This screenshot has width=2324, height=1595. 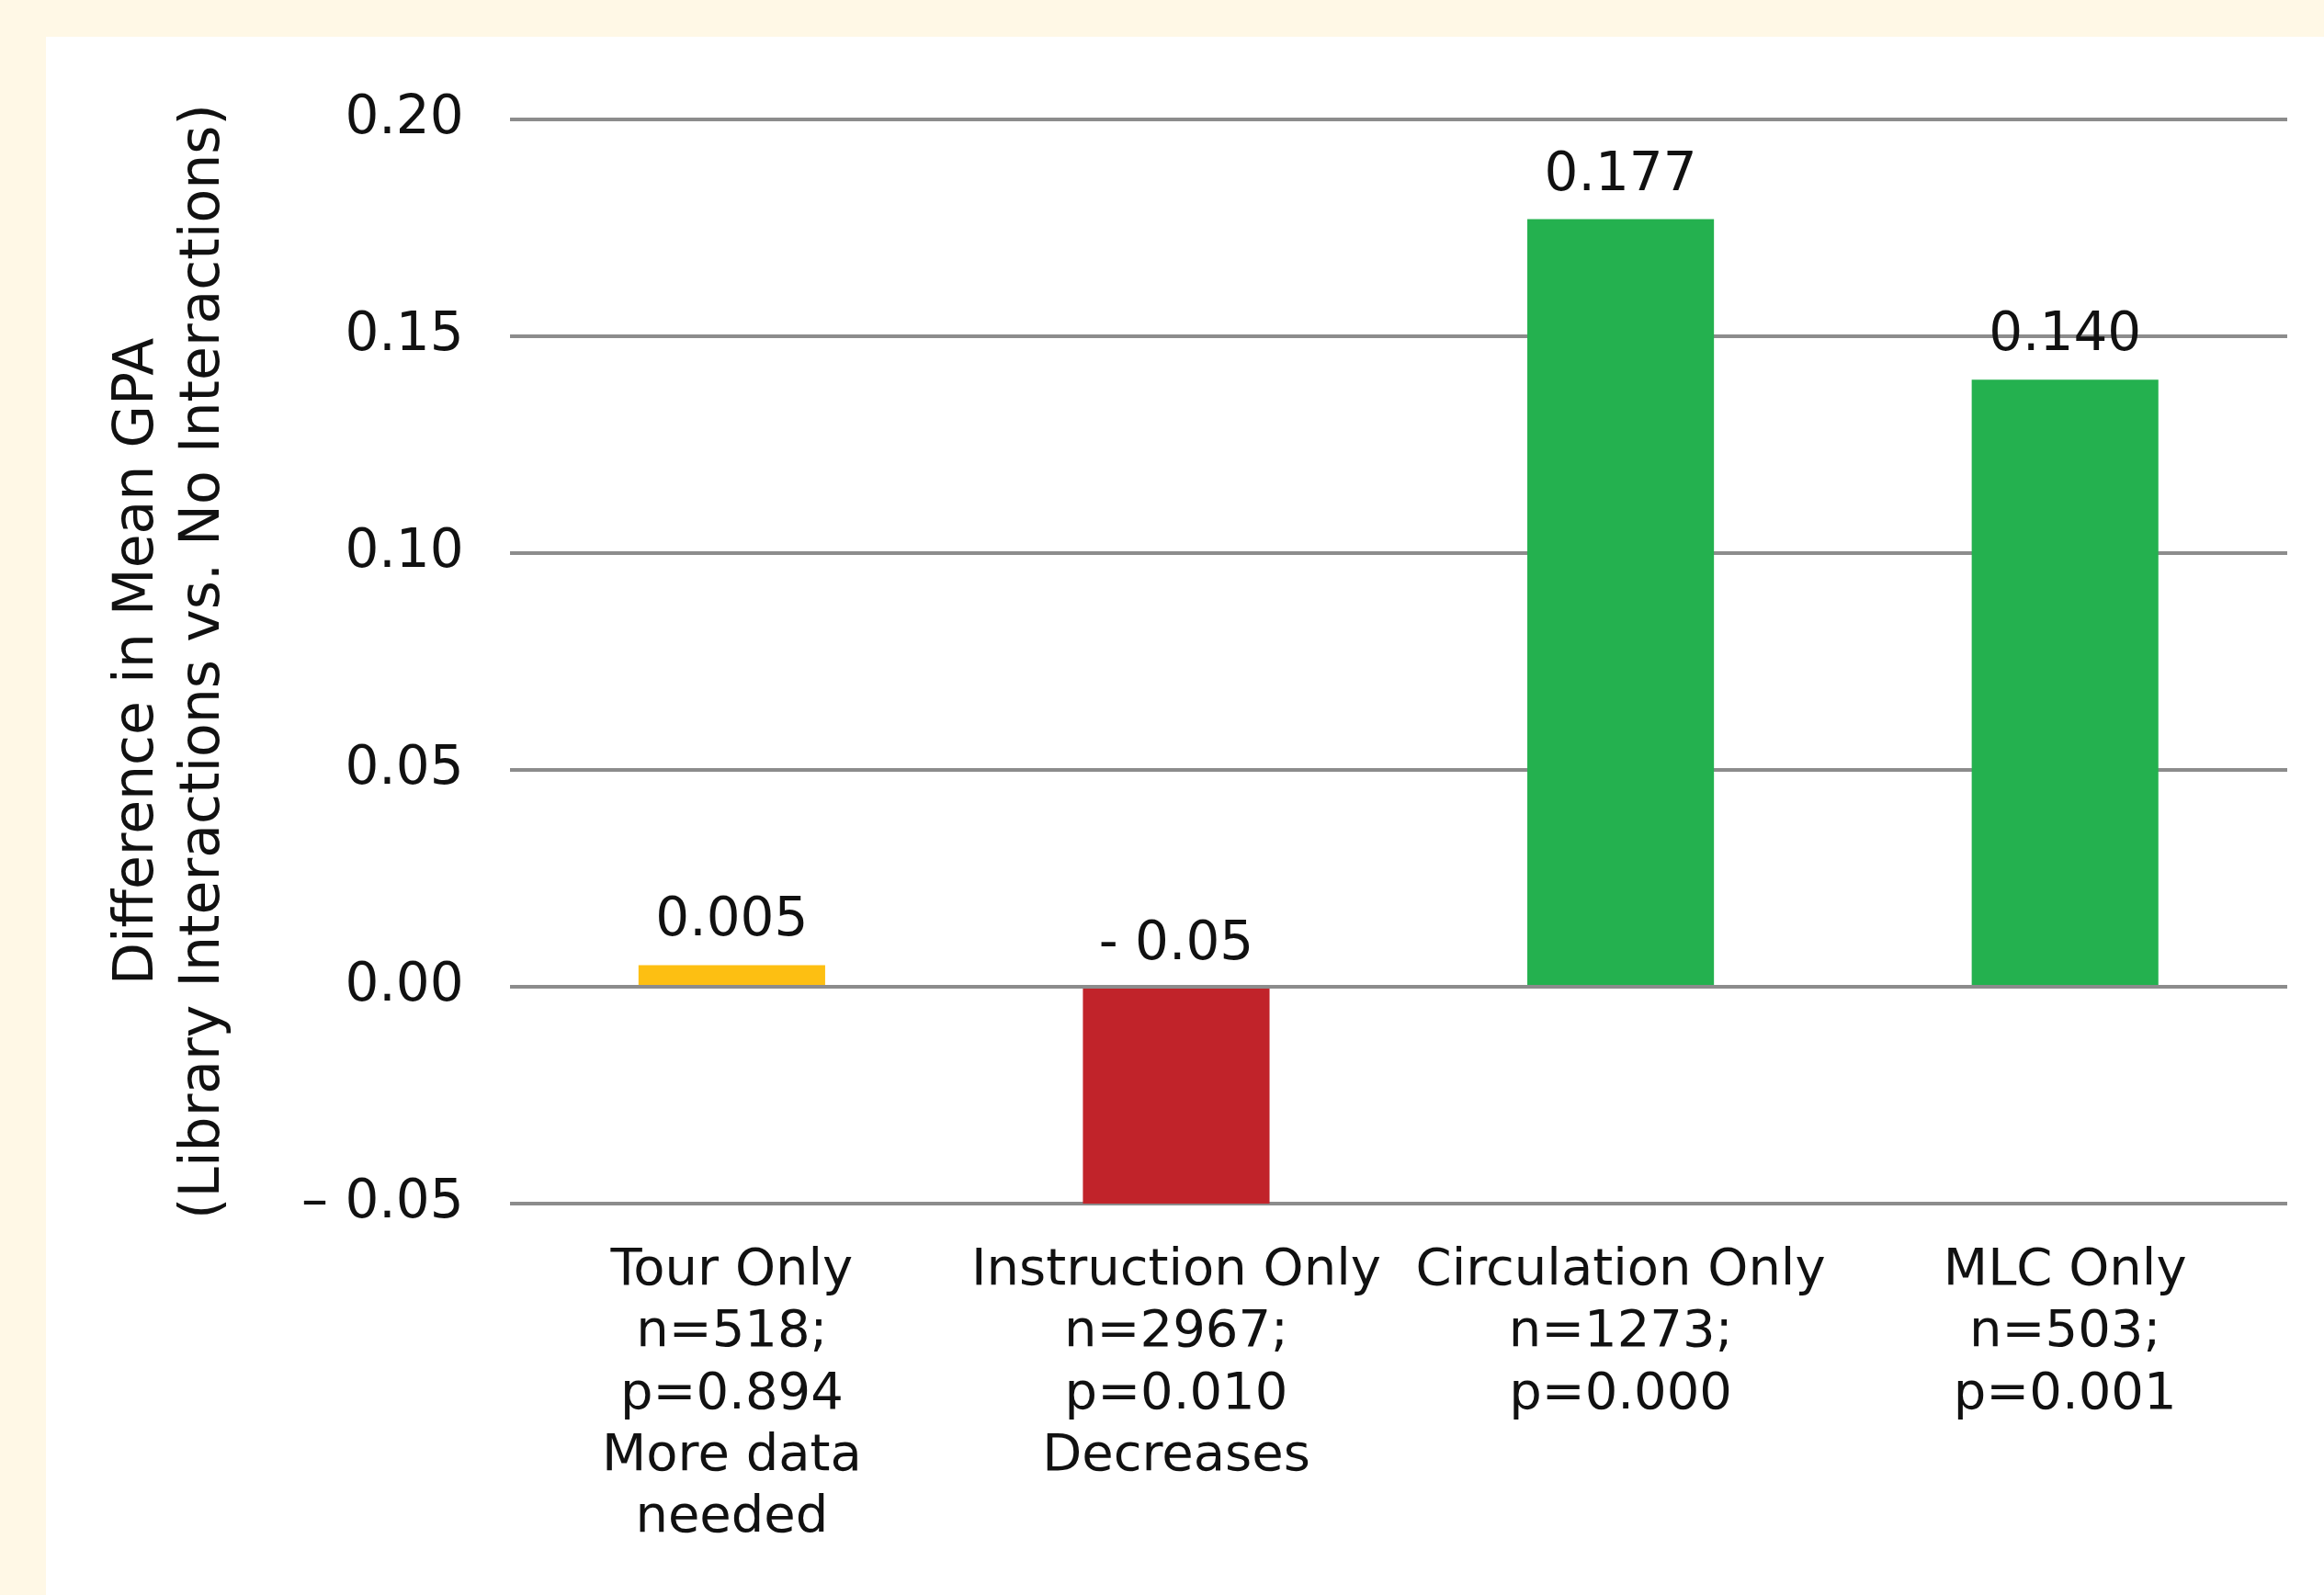 What do you see at coordinates (404, 549) in the screenshot?
I see `y-tick-label: 0.10` at bounding box center [404, 549].